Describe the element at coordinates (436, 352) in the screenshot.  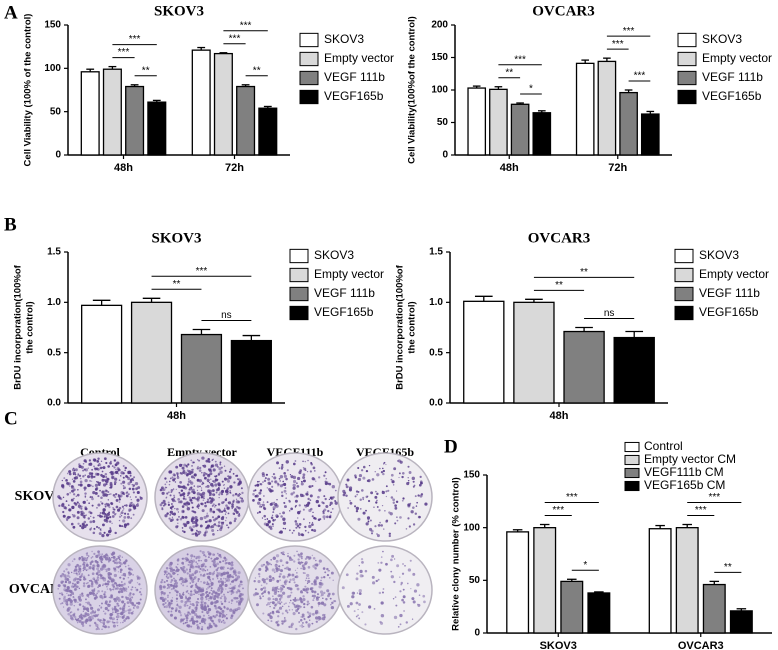
I see `y-tick-label: 0.5` at that location.